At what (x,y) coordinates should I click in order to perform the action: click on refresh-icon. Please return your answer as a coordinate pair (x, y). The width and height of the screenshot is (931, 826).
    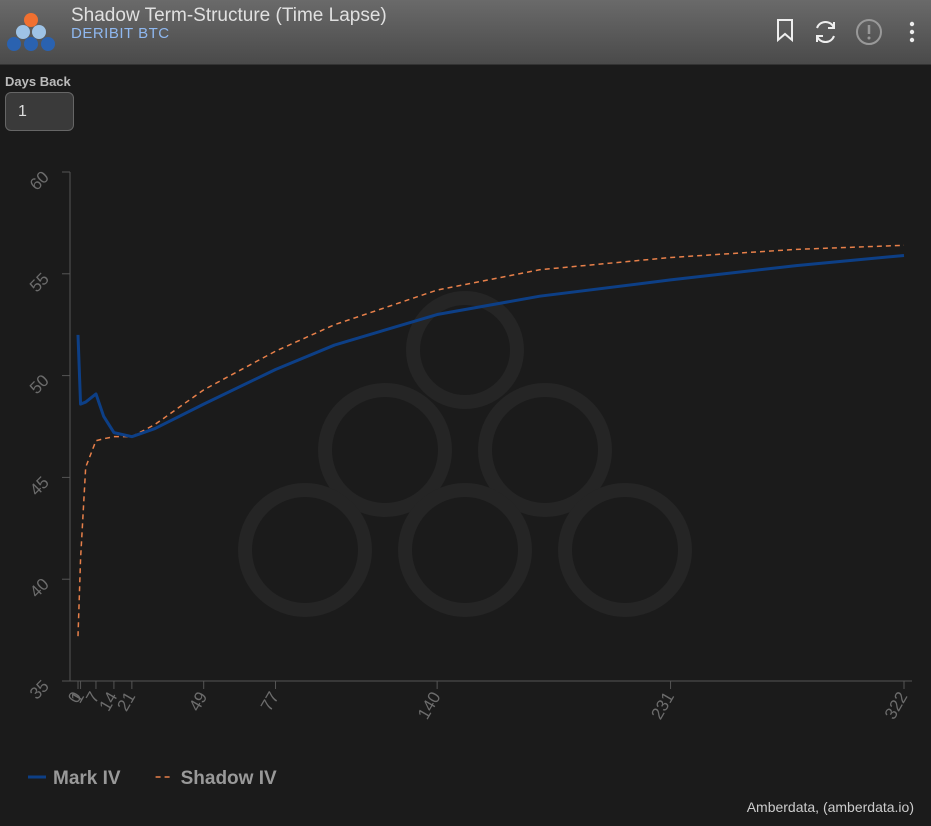
    Looking at the image, I should click on (825, 32).